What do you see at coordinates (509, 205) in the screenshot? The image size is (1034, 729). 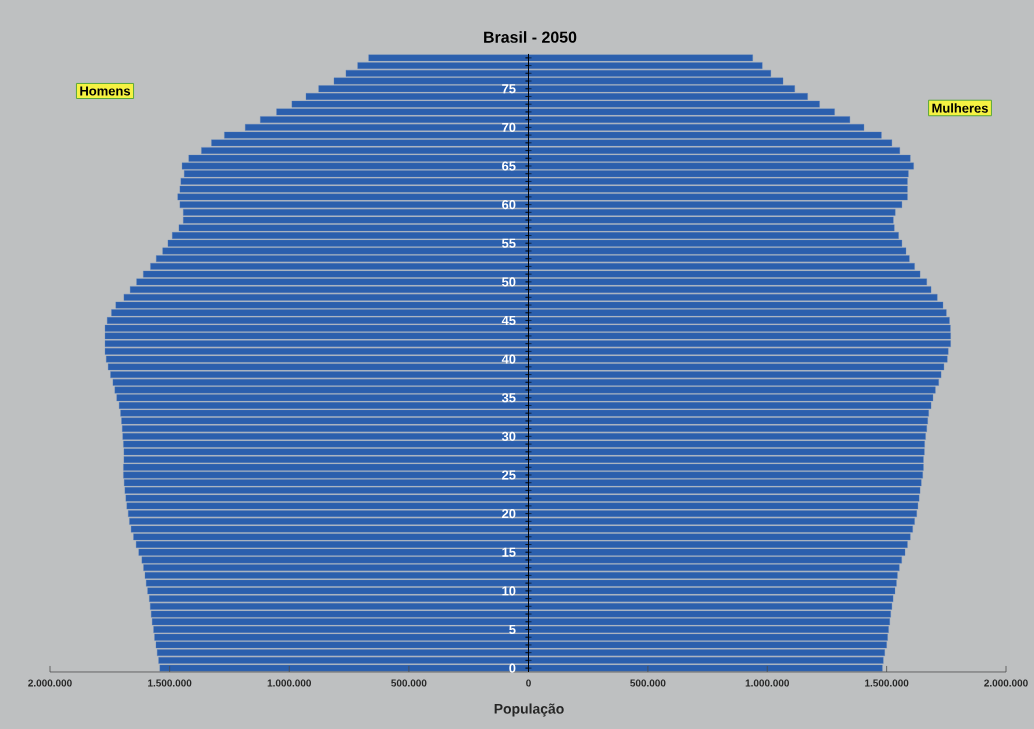 I see `y-tick-label: 60` at bounding box center [509, 205].